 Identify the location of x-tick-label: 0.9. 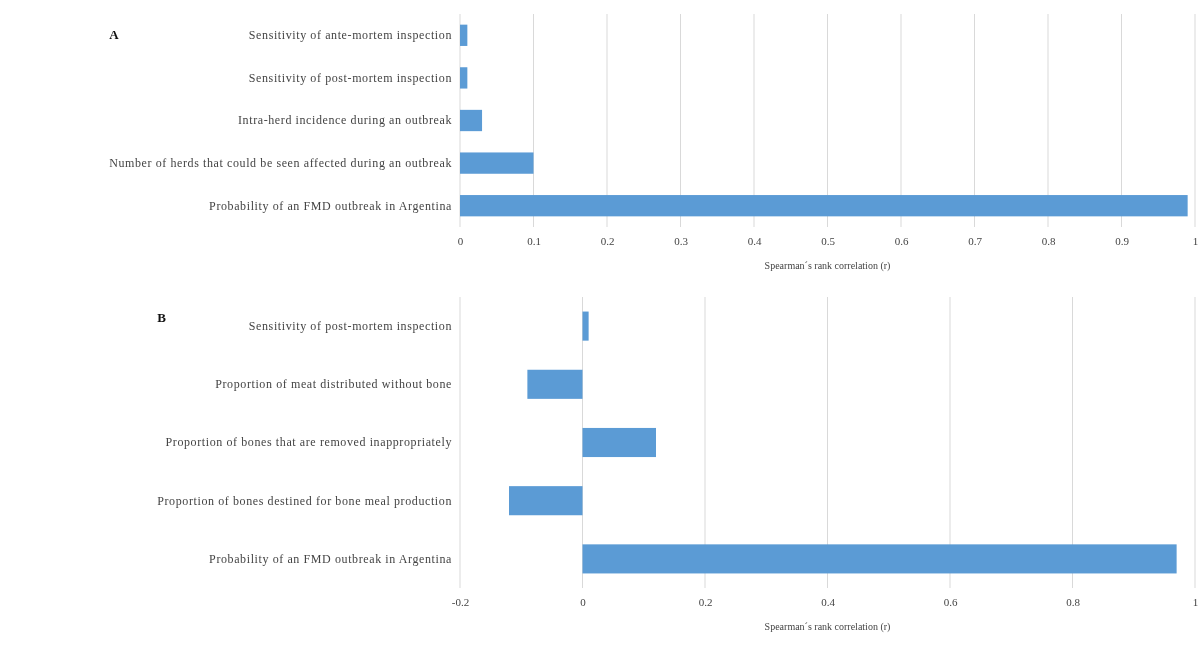
(1122, 240).